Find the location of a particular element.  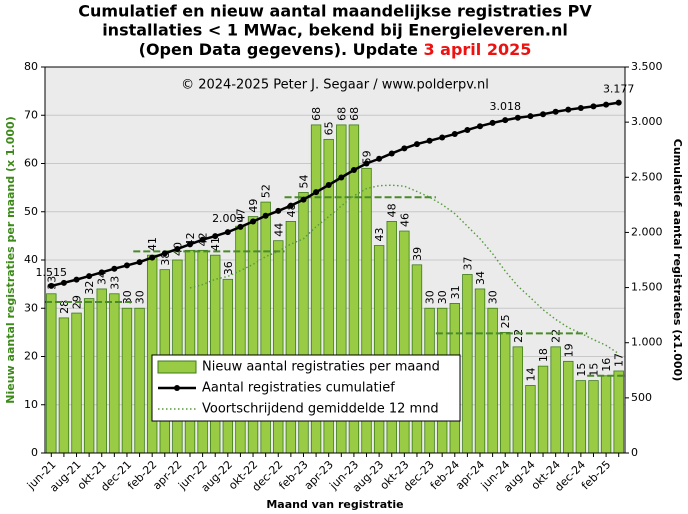

legend-label: Nieuw aantal registraties per maand is located at coordinates (321, 367).